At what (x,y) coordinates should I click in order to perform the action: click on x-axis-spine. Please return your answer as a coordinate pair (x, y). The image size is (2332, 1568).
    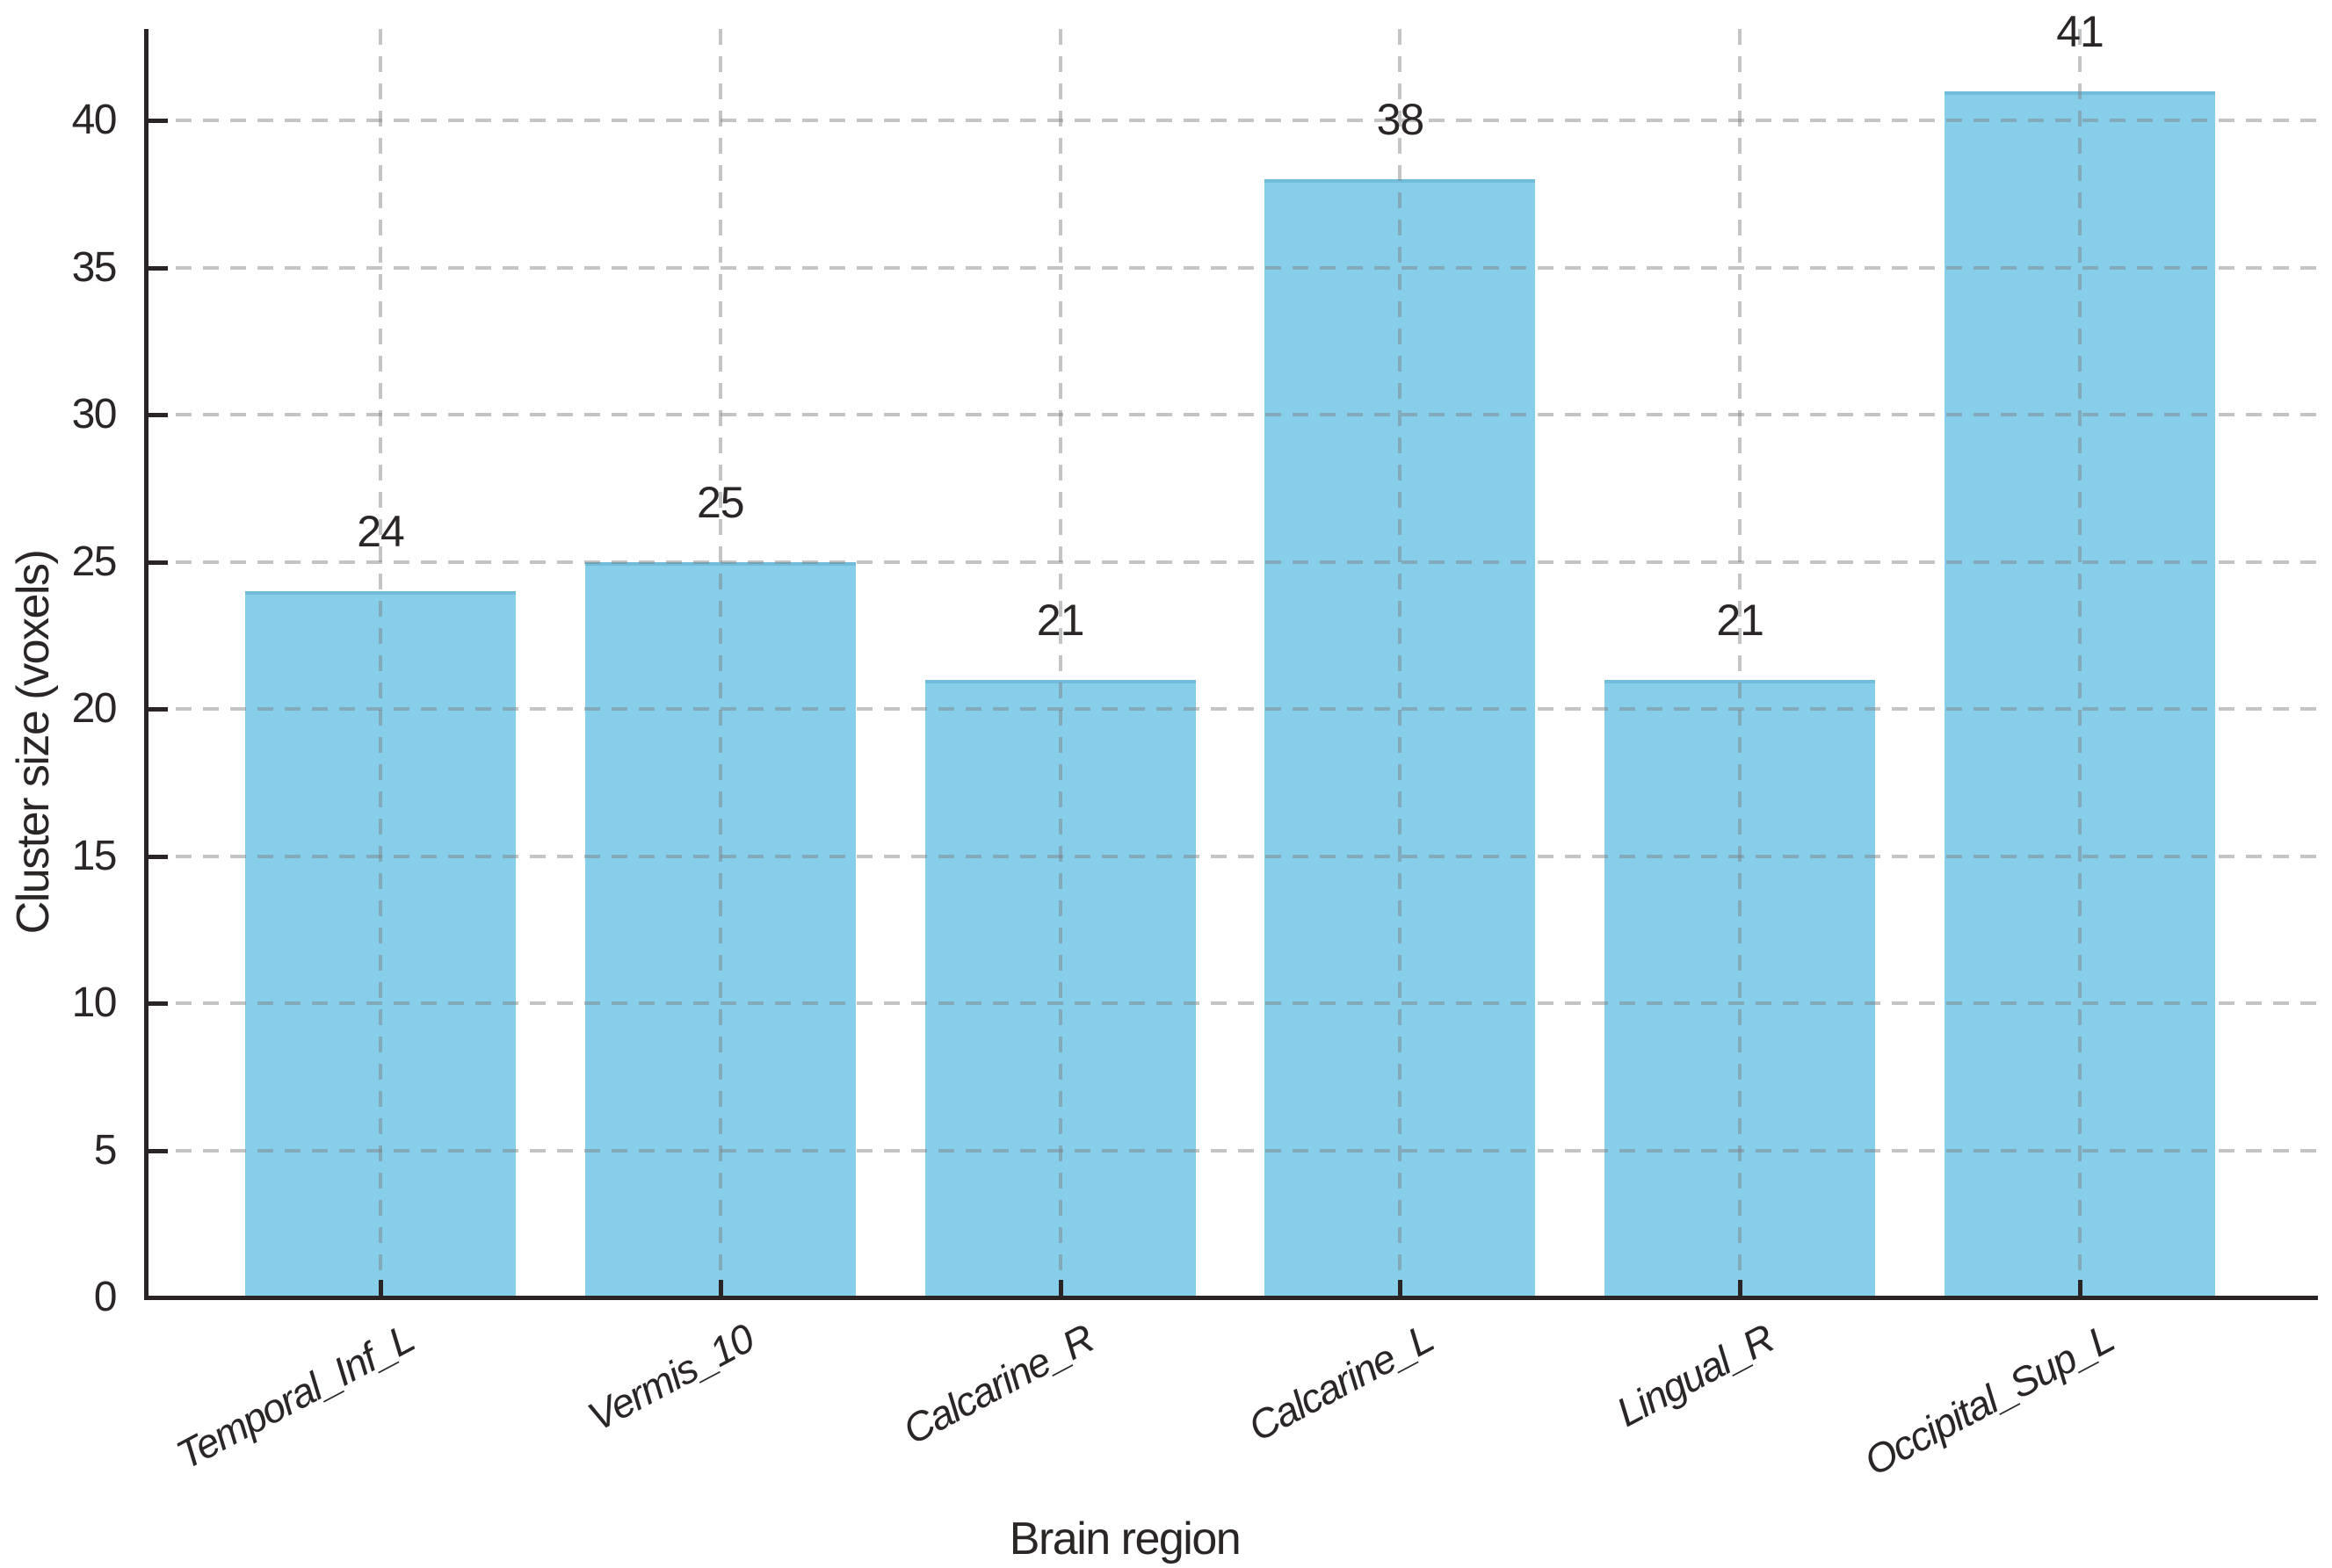
    Looking at the image, I should click on (1231, 1298).